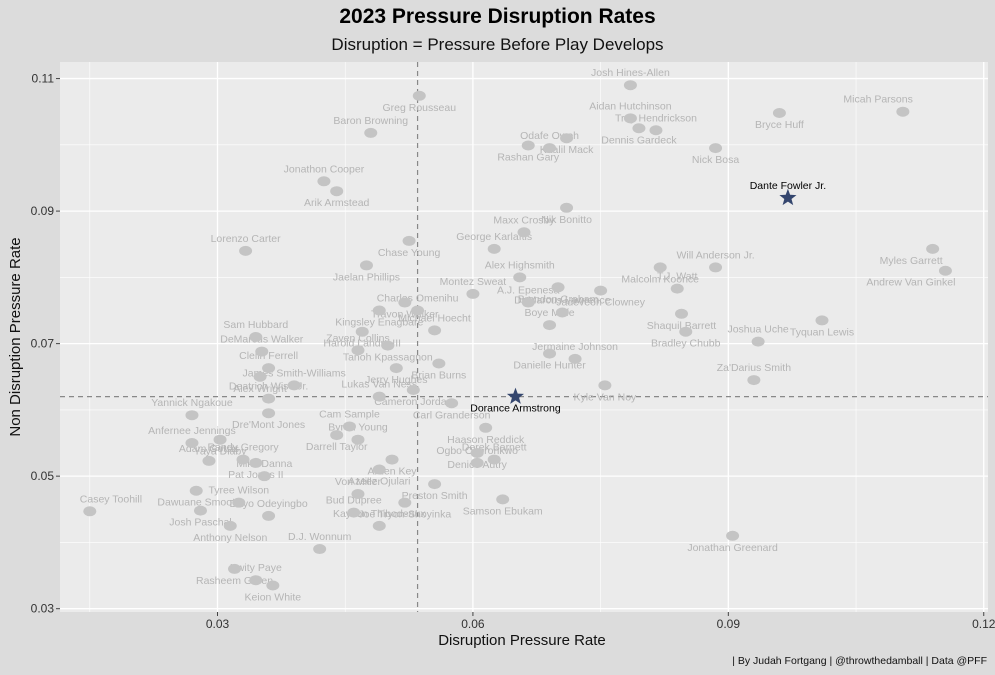 The width and height of the screenshot is (995, 675). Describe the element at coordinates (43, 609) in the screenshot. I see `y-tick-label: 0.03` at that location.